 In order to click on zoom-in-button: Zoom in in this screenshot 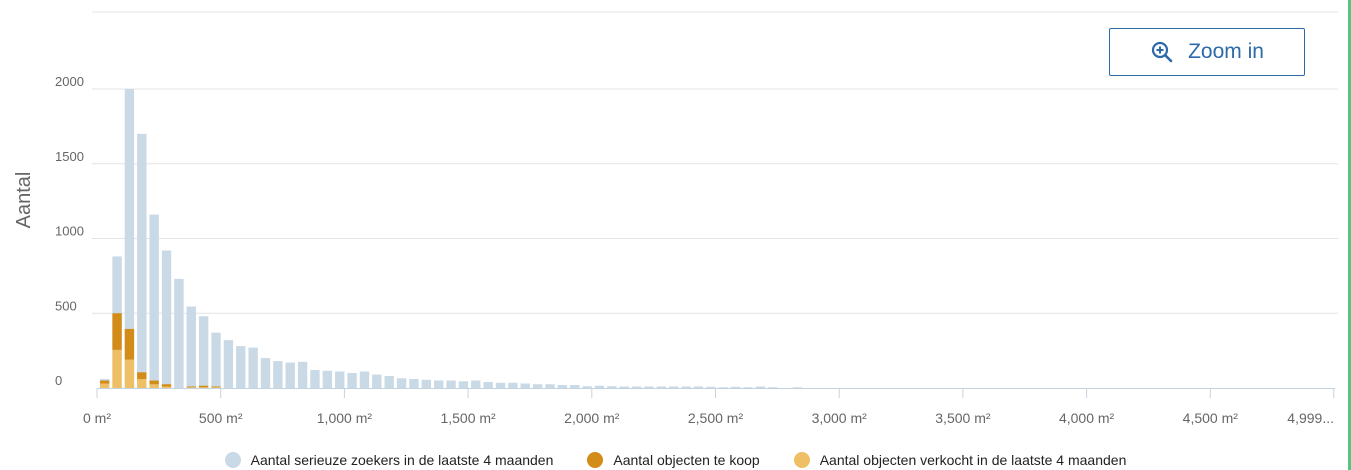, I will do `click(1207, 52)`.